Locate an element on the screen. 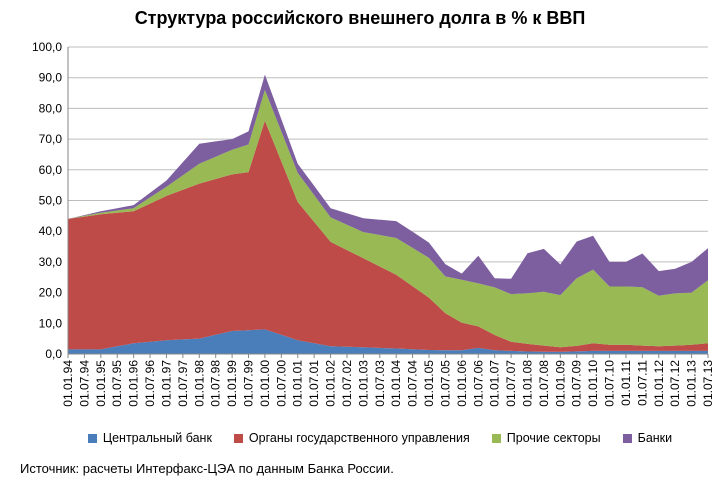 The height and width of the screenshot is (482, 720). x-tick-label: 01.01.96 is located at coordinates (134, 383).